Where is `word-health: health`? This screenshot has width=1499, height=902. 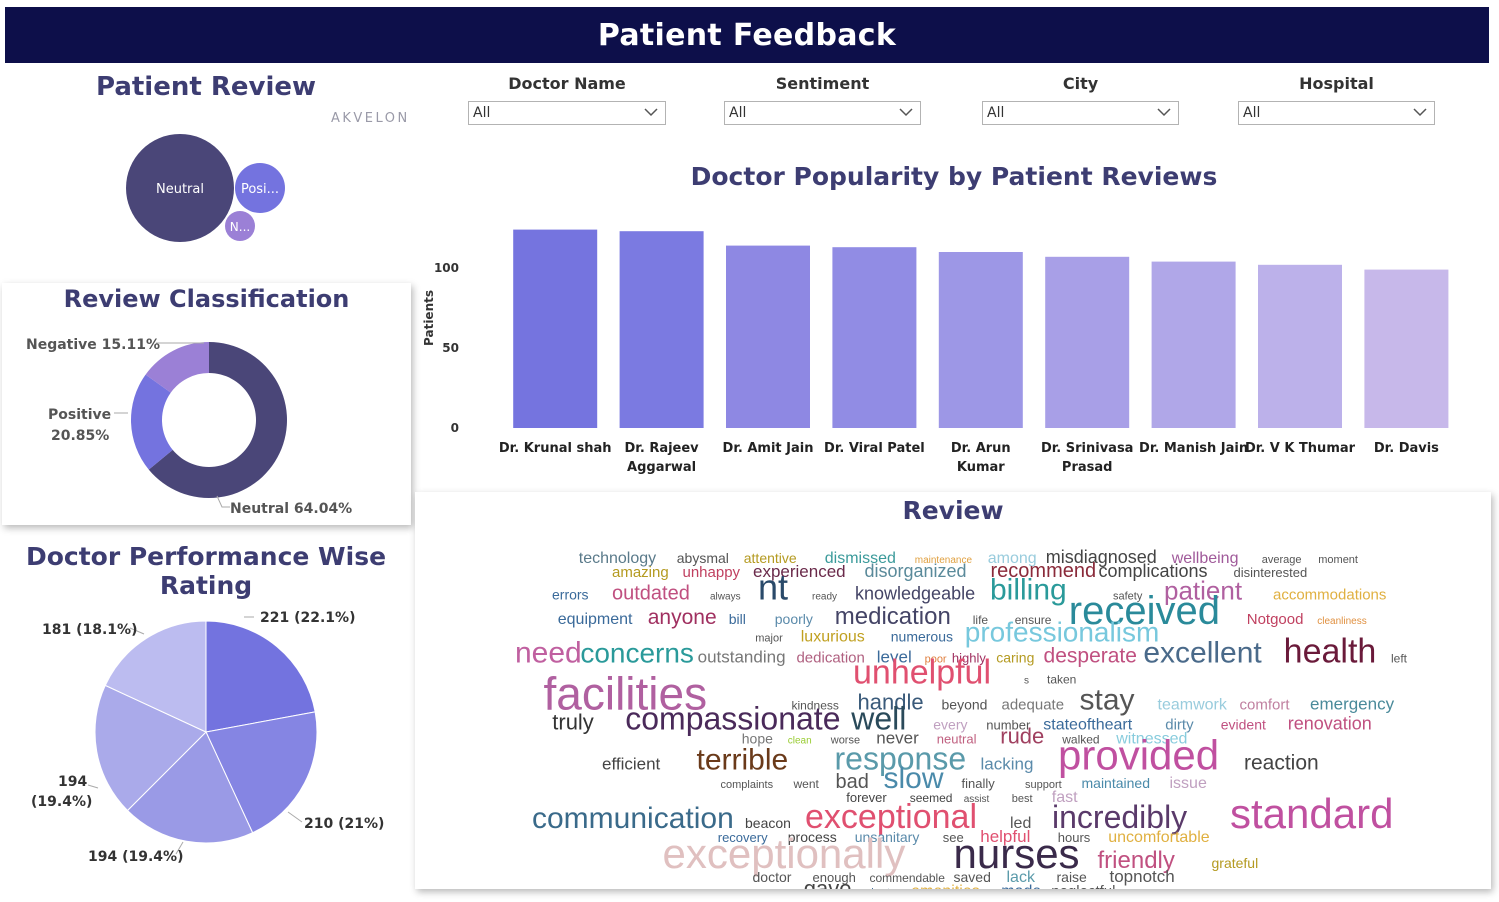 word-health: health is located at coordinates (1330, 652).